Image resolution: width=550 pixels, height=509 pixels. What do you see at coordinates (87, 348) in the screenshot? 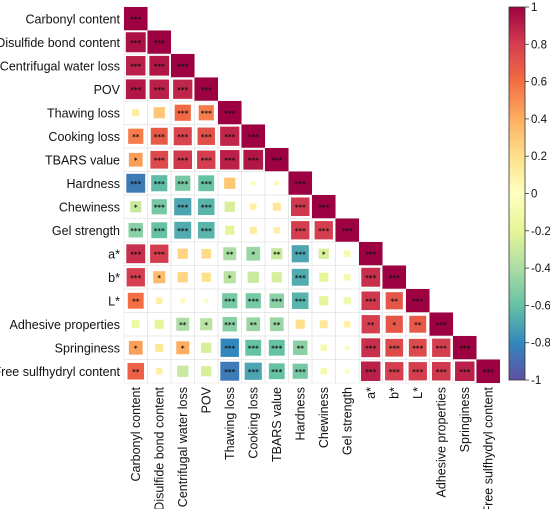
I see `row-label: Springiness` at bounding box center [87, 348].